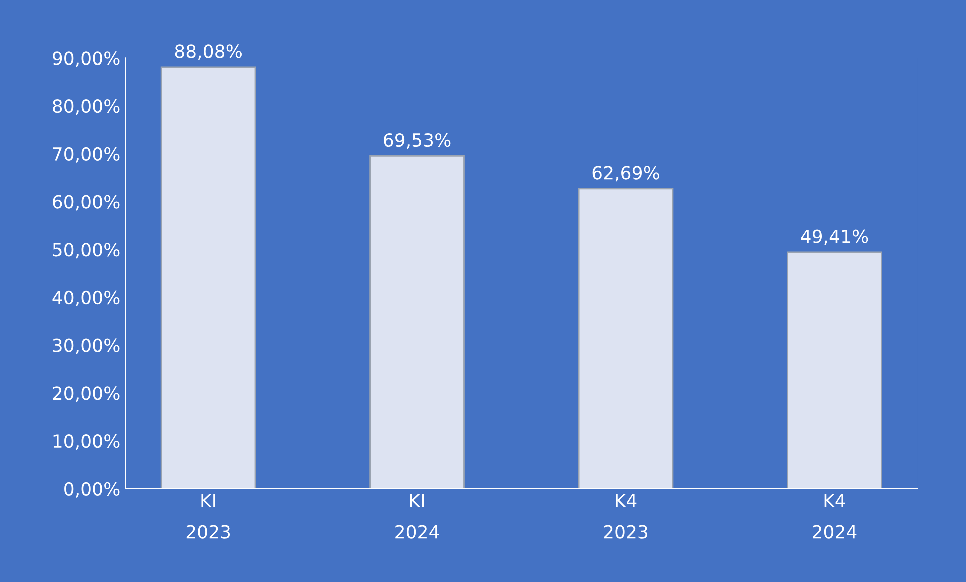 The image size is (966, 582). I want to click on y-tick-label: 70,00%, so click(86, 155).